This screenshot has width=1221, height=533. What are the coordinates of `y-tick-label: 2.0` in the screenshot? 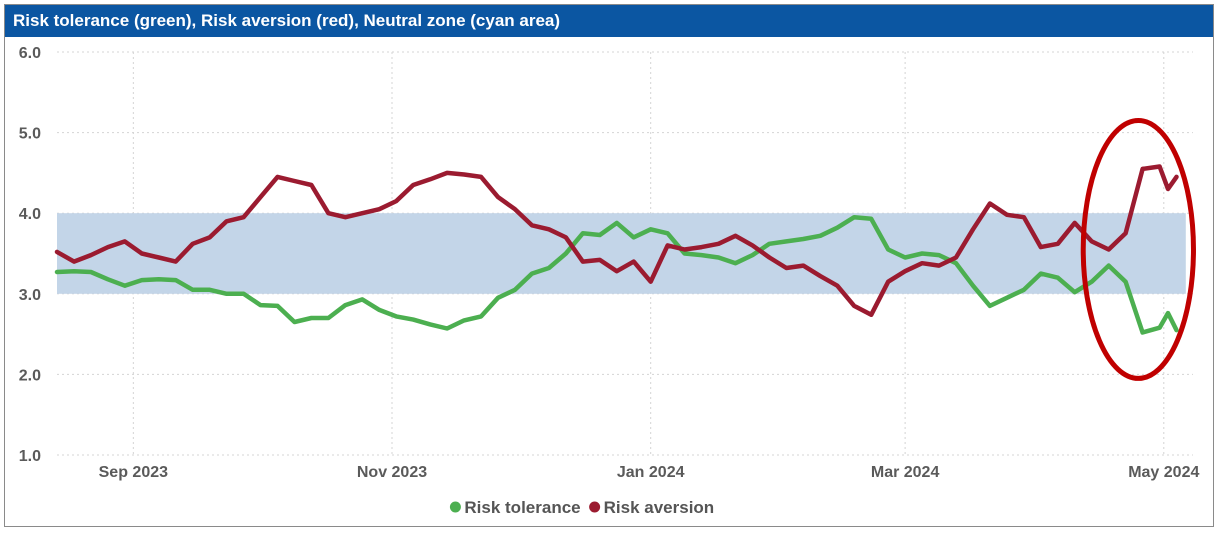 It's located at (30, 375).